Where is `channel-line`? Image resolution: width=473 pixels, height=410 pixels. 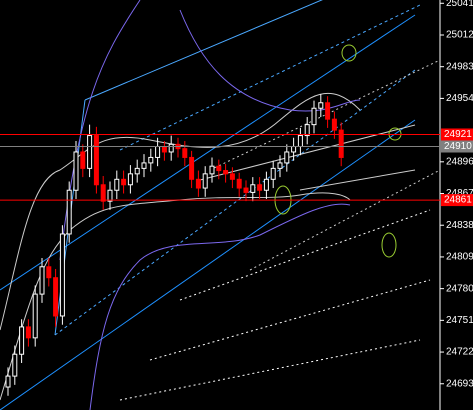 channel-line is located at coordinates (203, 50).